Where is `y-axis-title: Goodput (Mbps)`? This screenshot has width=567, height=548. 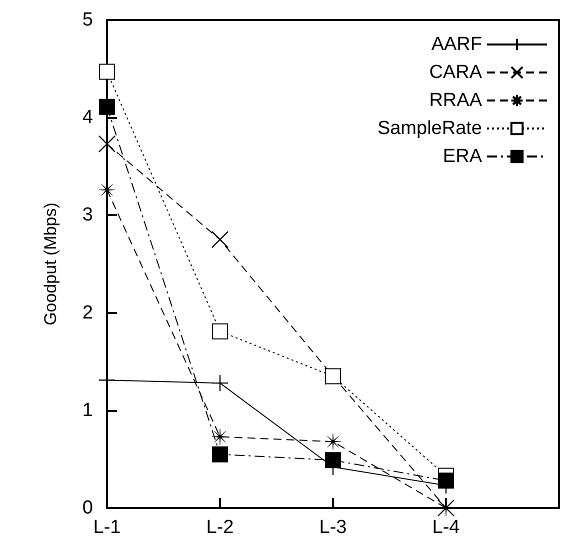
y-axis-title: Goodput (Mbps) is located at coordinates (50, 264).